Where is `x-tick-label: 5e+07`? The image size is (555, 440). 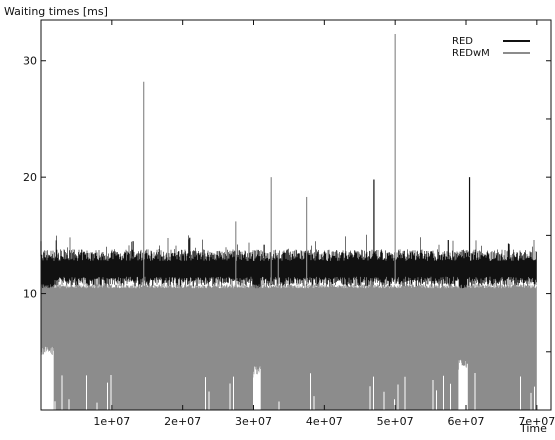 x-tick-label: 5e+07 is located at coordinates (395, 421).